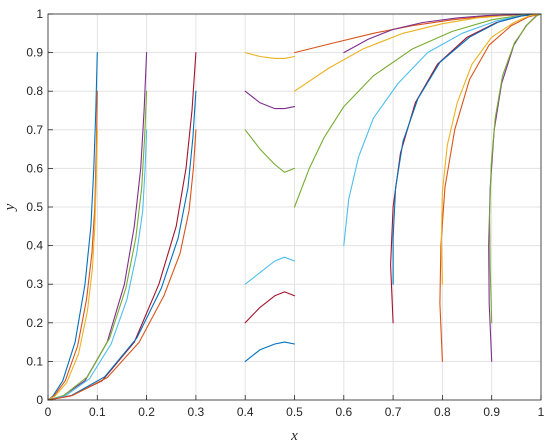  I want to click on y-tick-label: 0.9, so click(34, 53).